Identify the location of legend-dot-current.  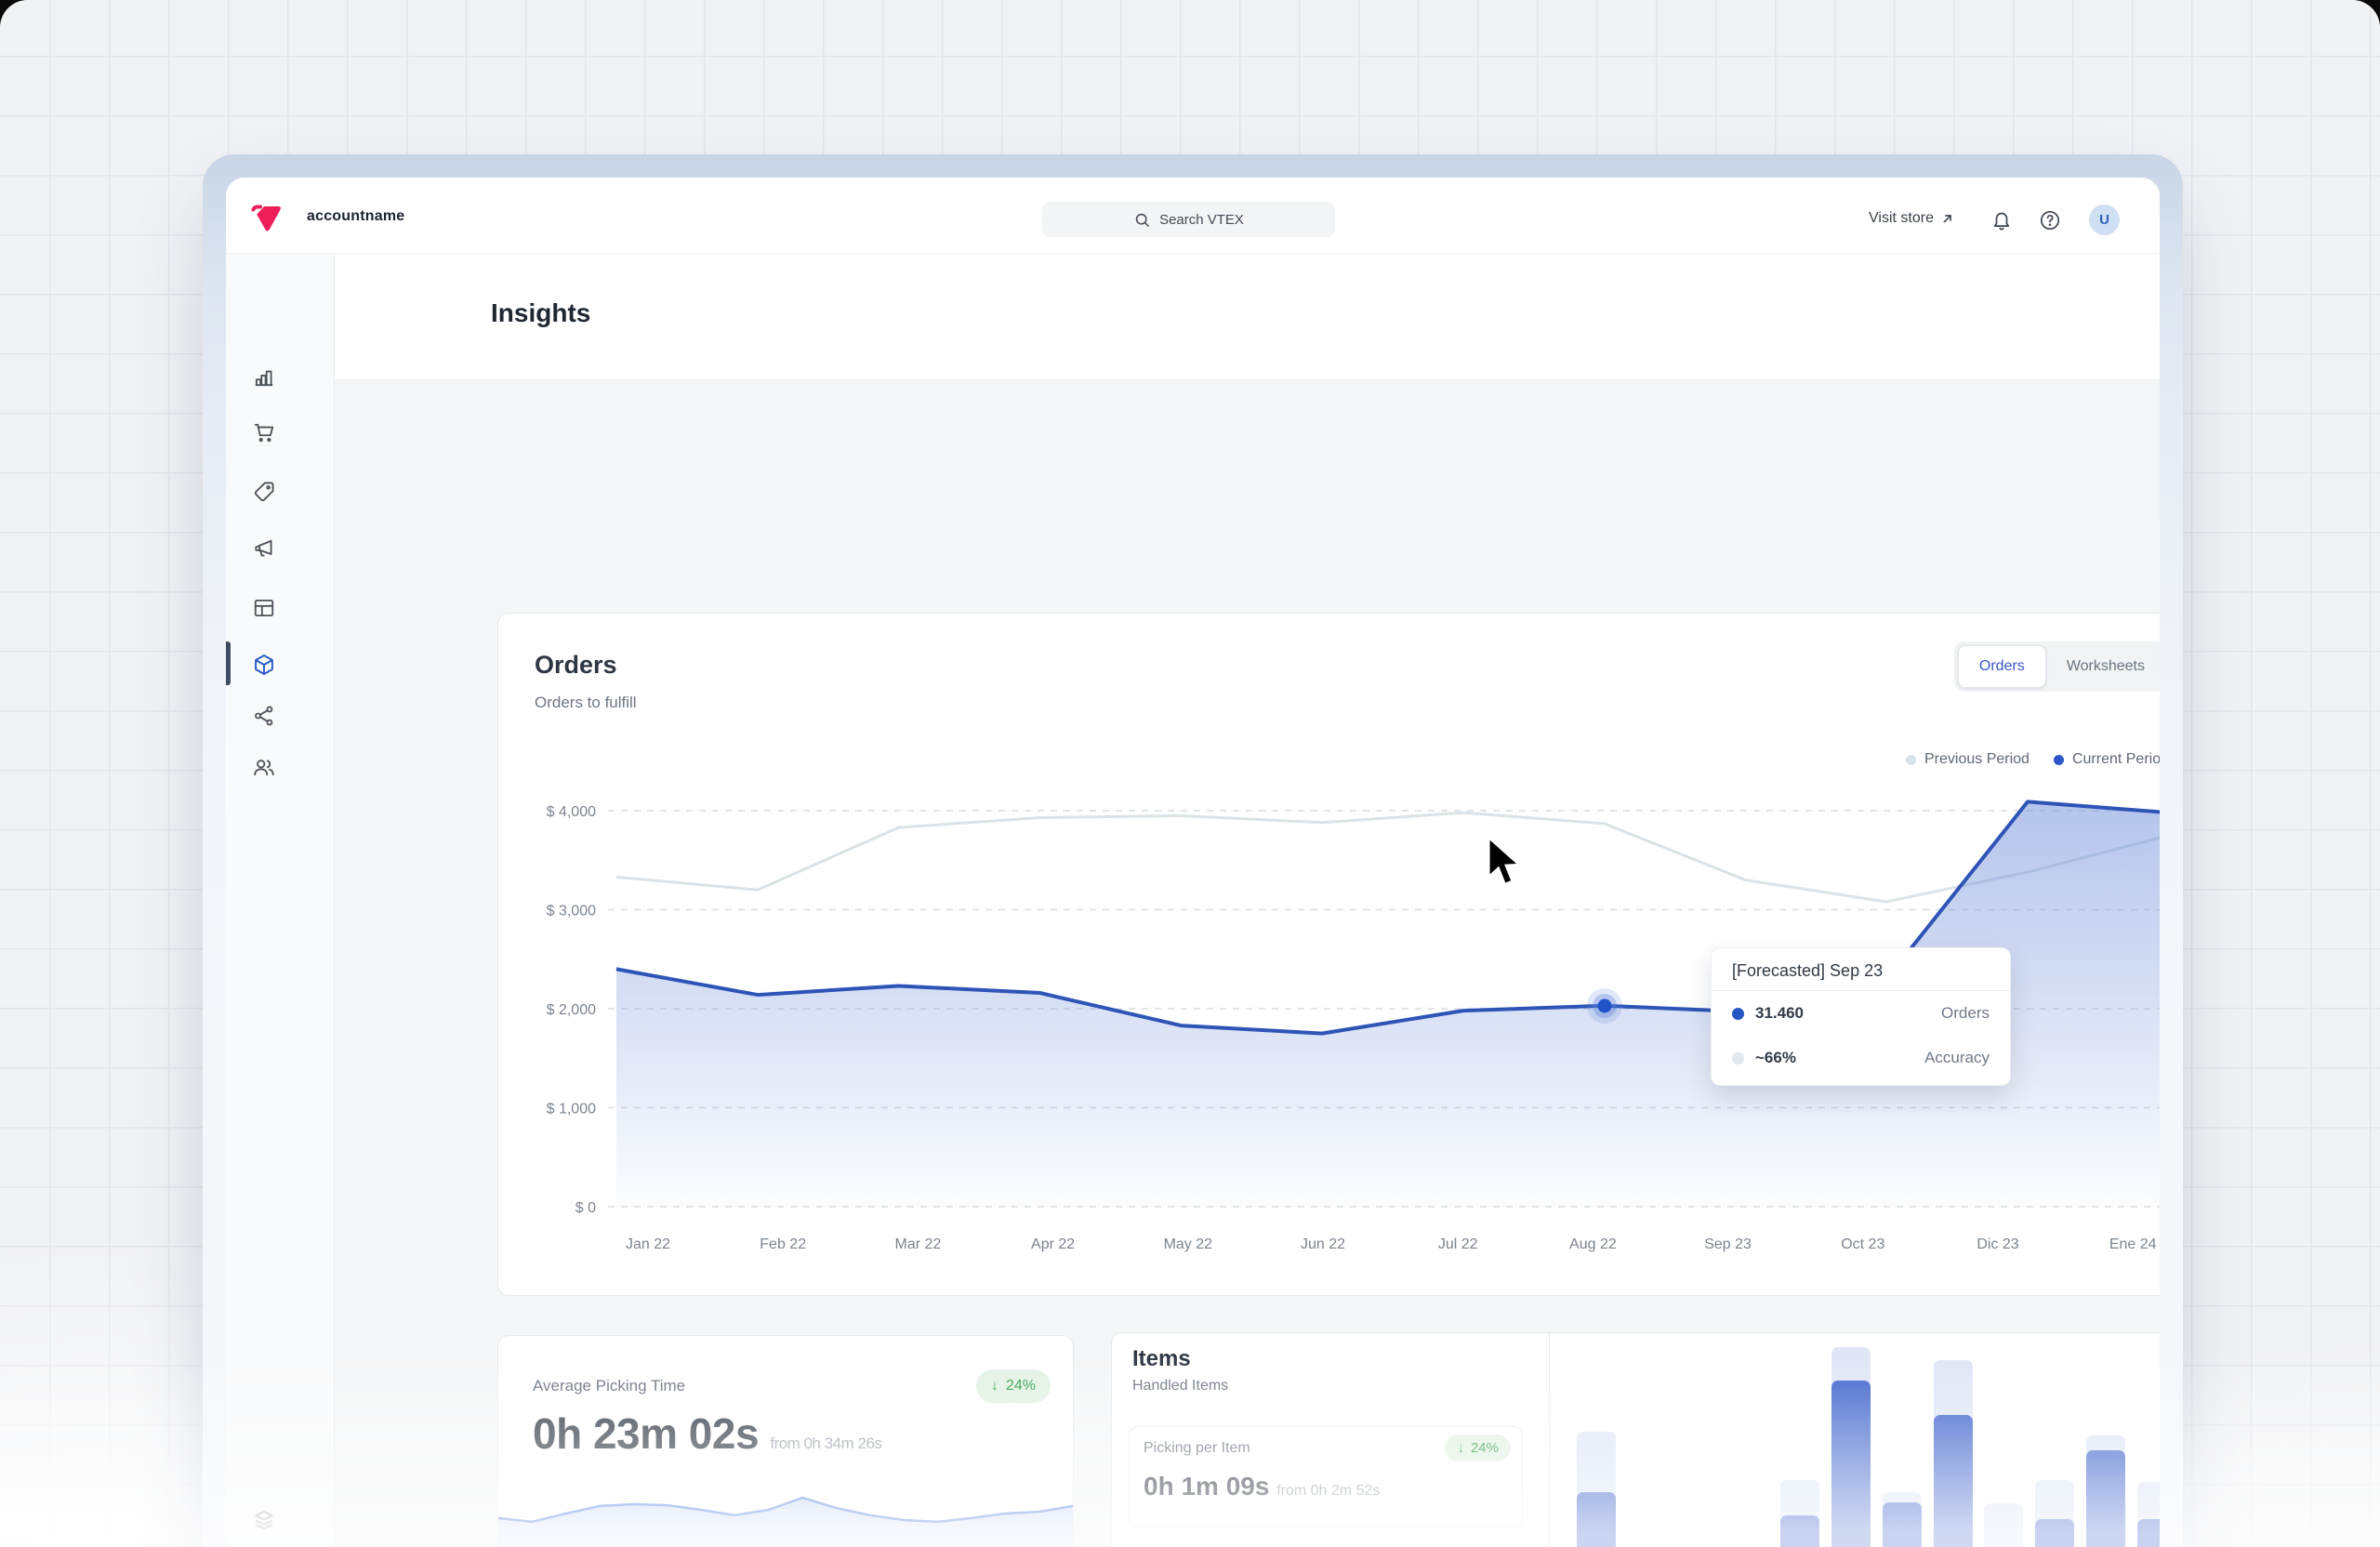
(2058, 759).